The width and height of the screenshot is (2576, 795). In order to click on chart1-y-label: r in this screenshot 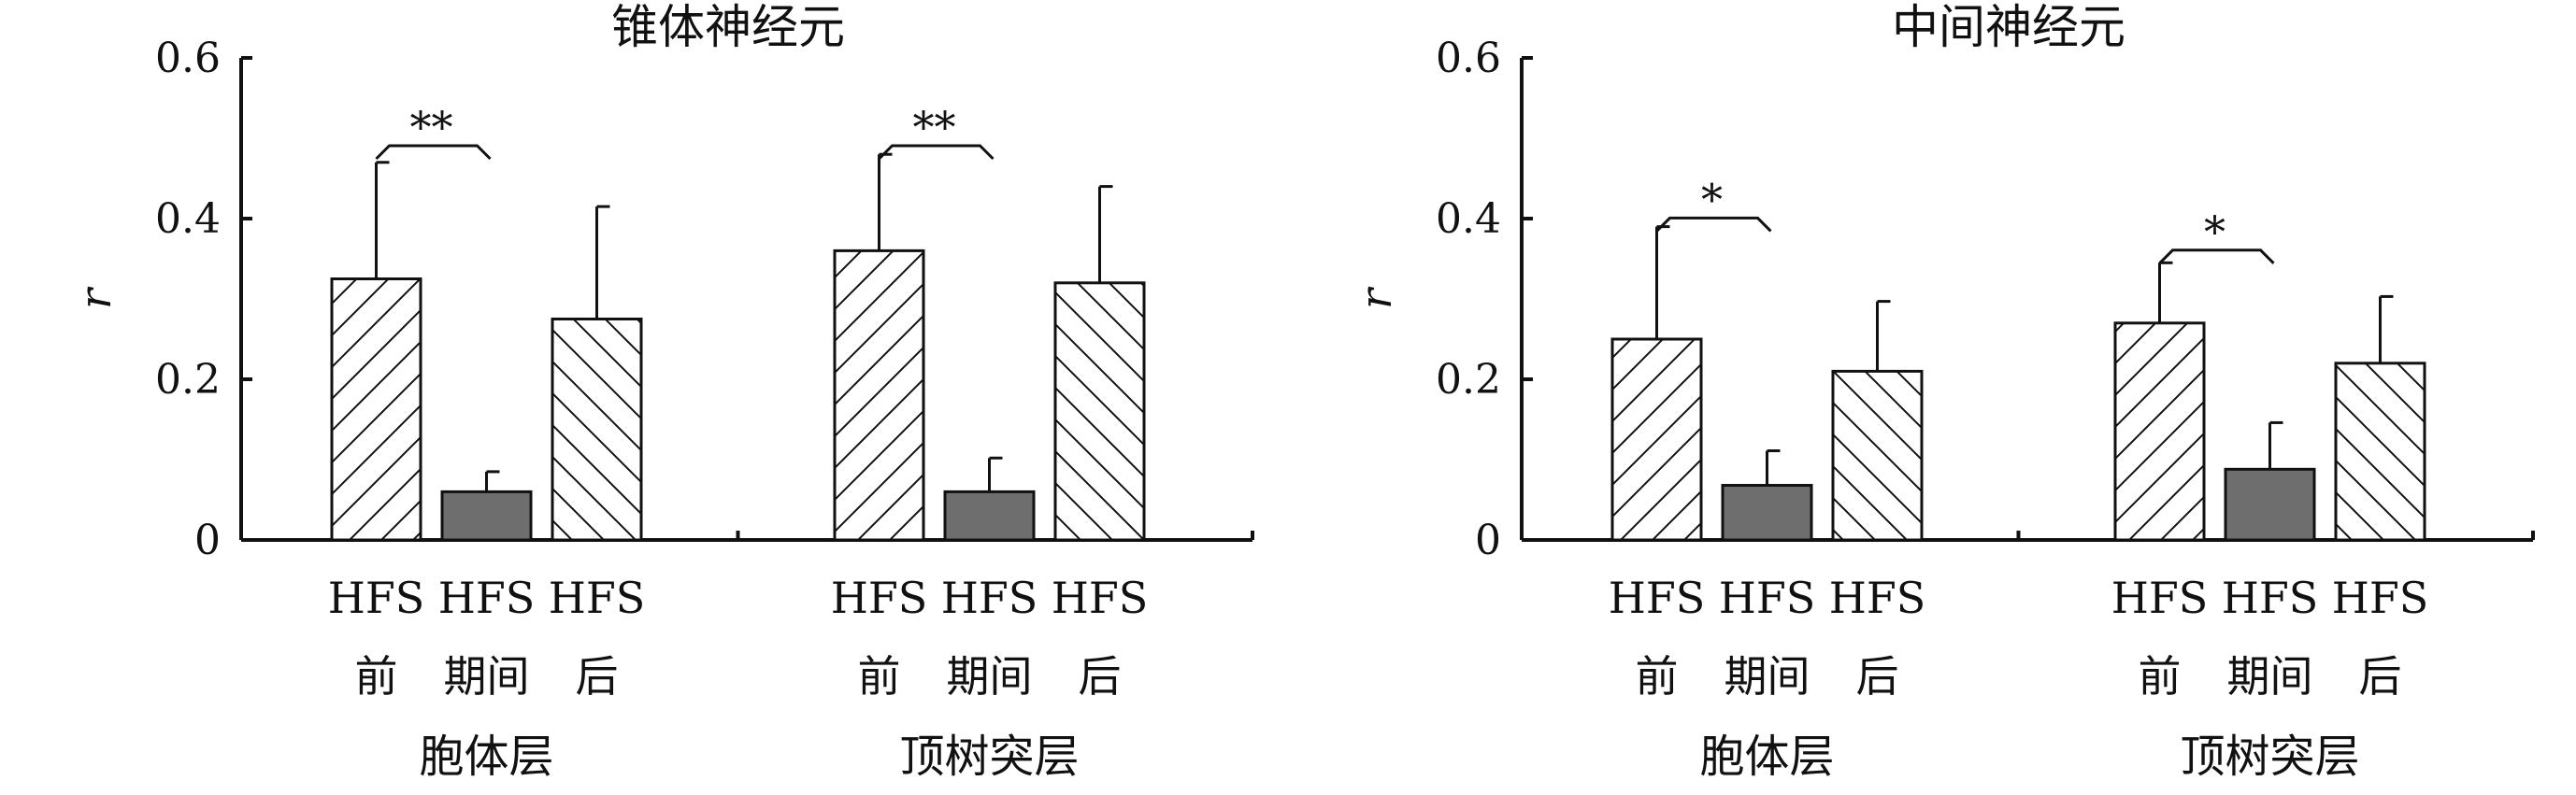, I will do `click(95, 297)`.